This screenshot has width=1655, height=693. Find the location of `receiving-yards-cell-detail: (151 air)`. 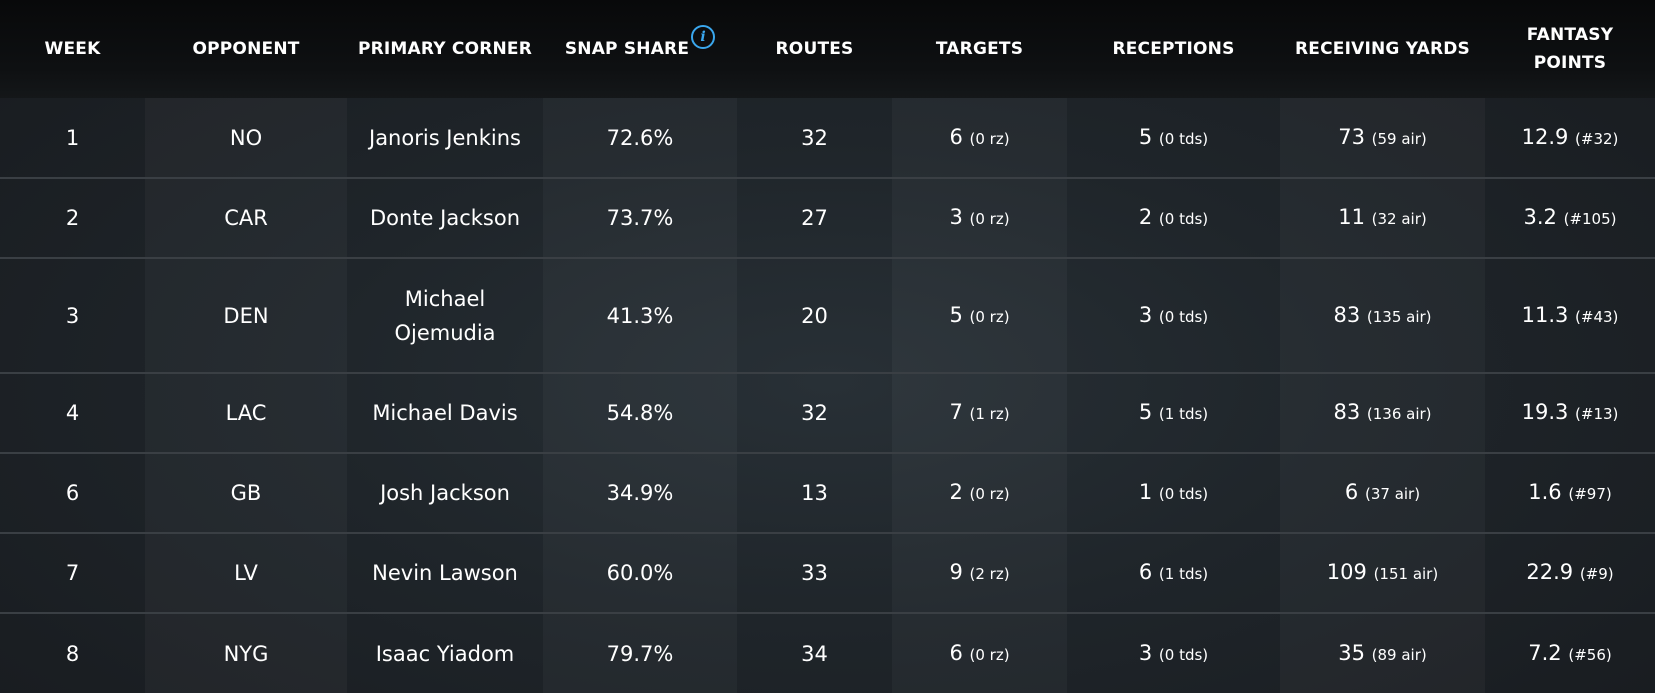

receiving-yards-cell-detail: (151 air) is located at coordinates (1406, 574).